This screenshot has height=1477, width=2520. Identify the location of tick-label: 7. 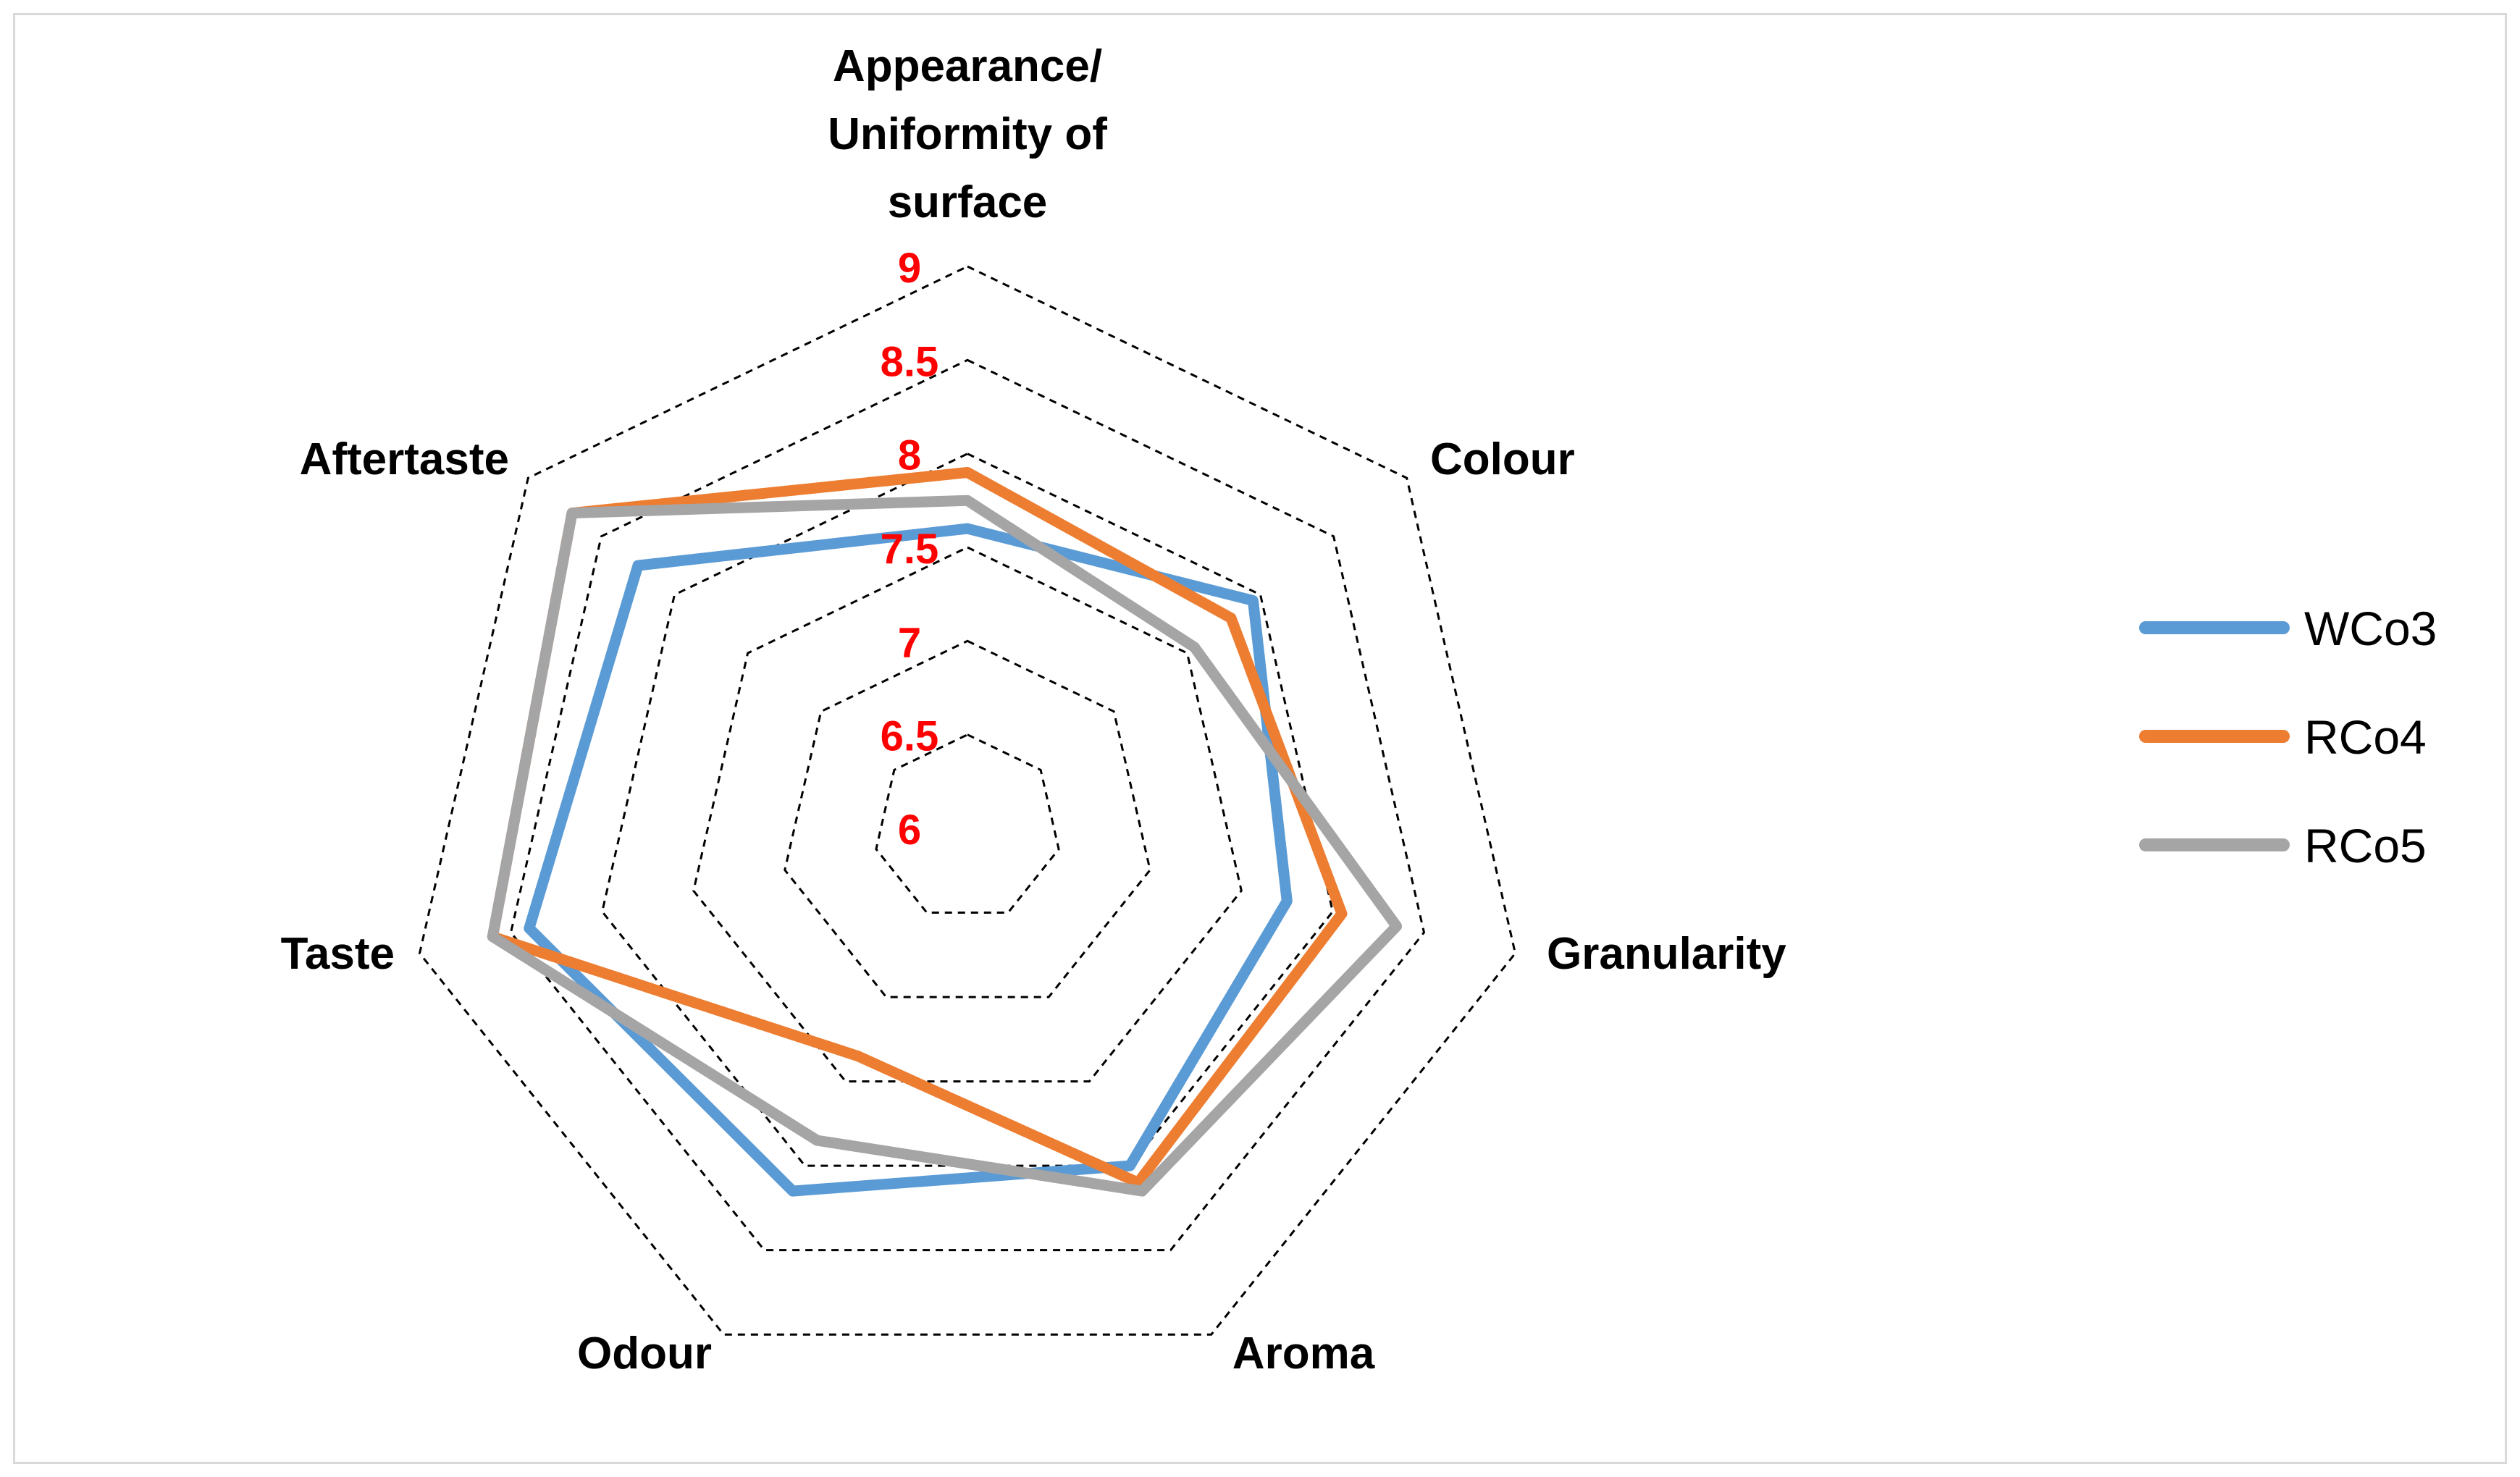
(909, 642).